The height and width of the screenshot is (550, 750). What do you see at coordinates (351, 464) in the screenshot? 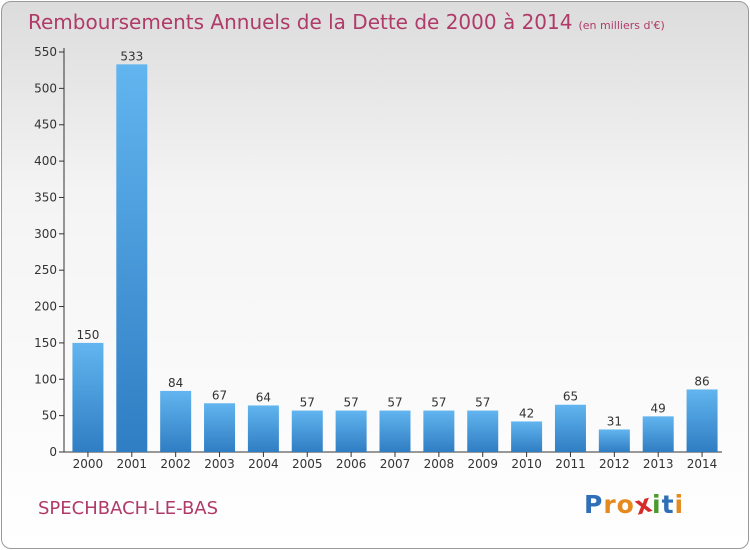
I see `x-tick-label: 2006` at bounding box center [351, 464].